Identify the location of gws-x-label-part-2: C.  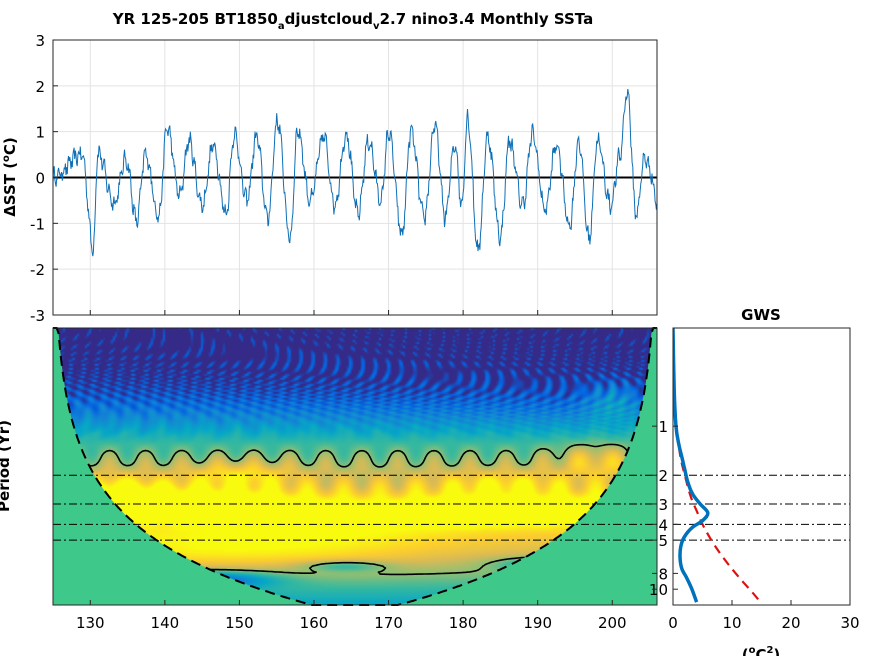
(760, 651).